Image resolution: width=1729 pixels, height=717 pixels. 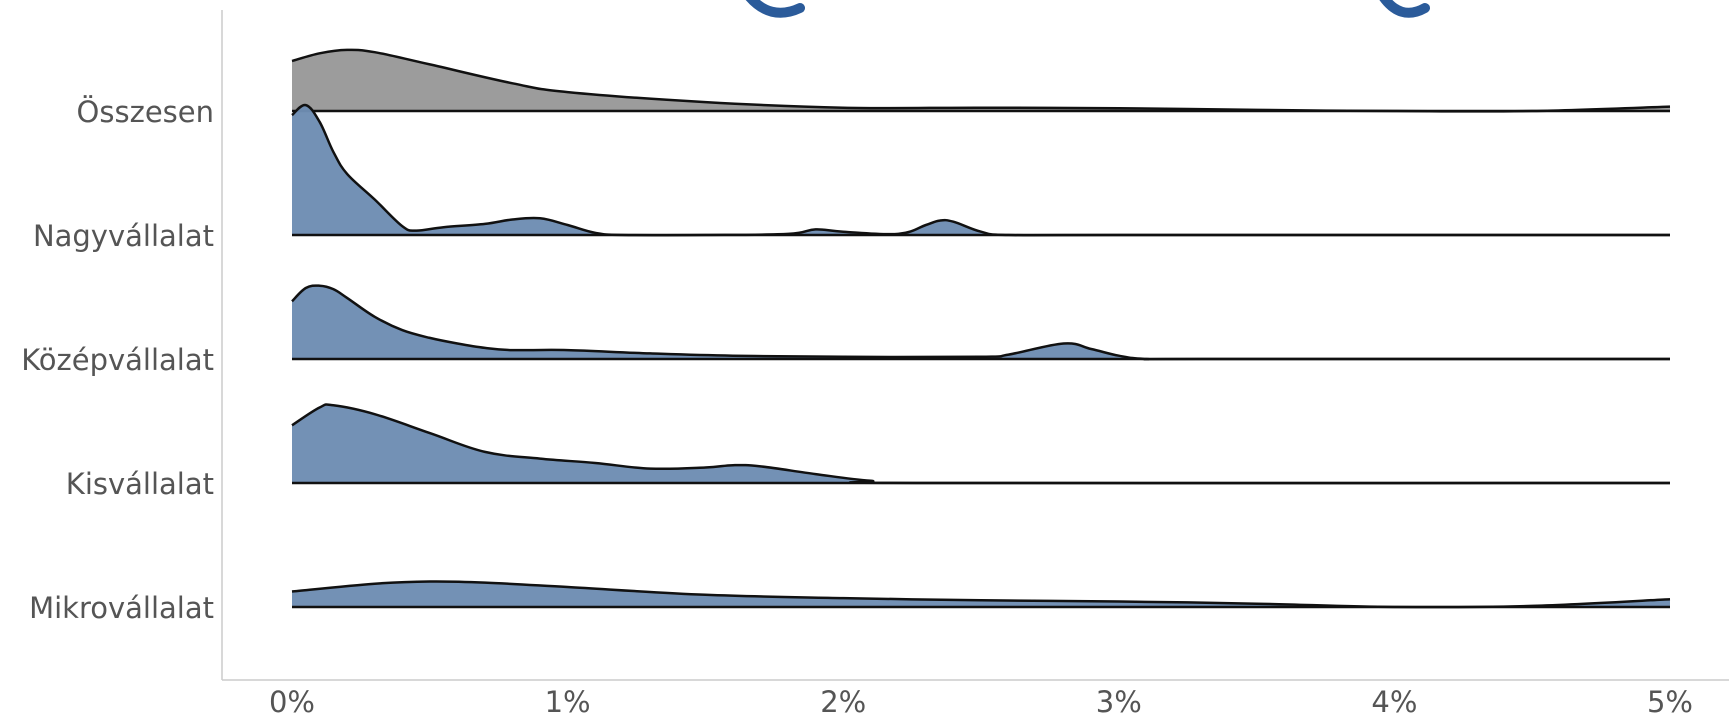 I want to click on ridge-line-nagyvallalat, so click(x=980, y=170).